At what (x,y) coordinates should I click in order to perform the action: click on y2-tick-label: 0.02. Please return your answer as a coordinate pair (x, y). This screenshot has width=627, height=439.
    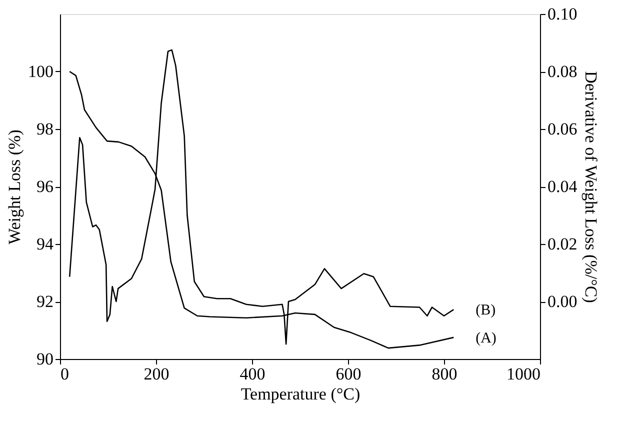
    Looking at the image, I should click on (563, 244).